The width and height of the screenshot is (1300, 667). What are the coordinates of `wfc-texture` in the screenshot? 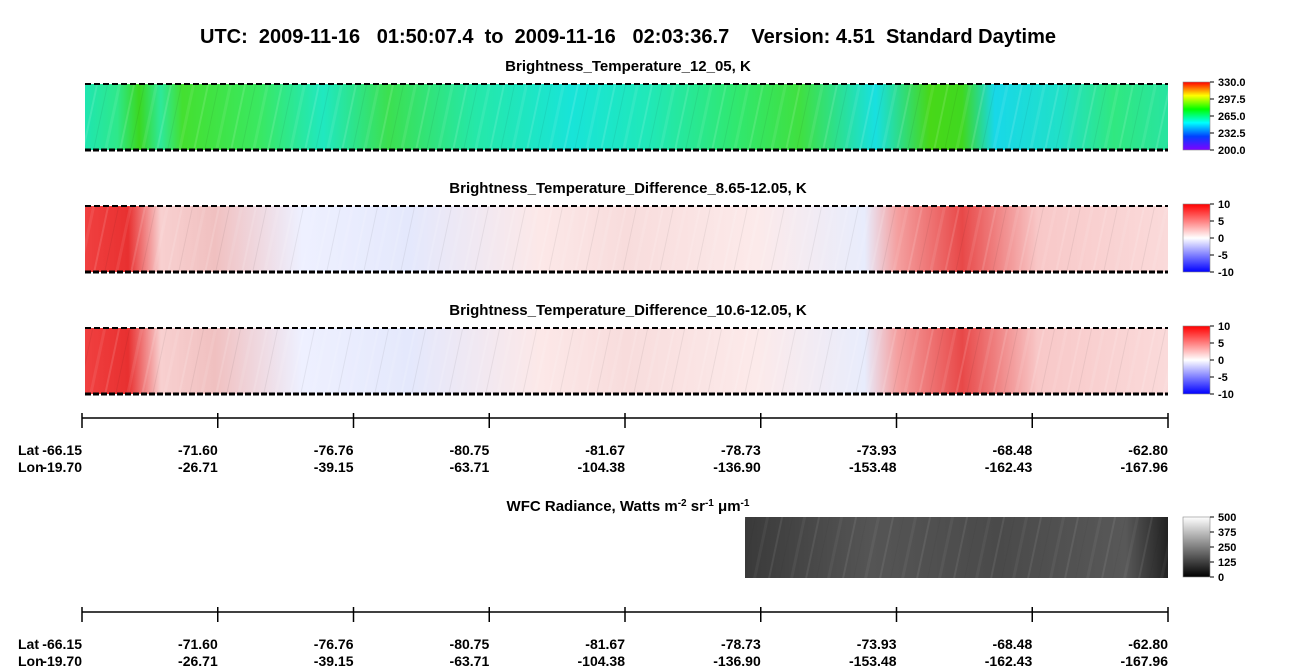 It's located at (956, 547).